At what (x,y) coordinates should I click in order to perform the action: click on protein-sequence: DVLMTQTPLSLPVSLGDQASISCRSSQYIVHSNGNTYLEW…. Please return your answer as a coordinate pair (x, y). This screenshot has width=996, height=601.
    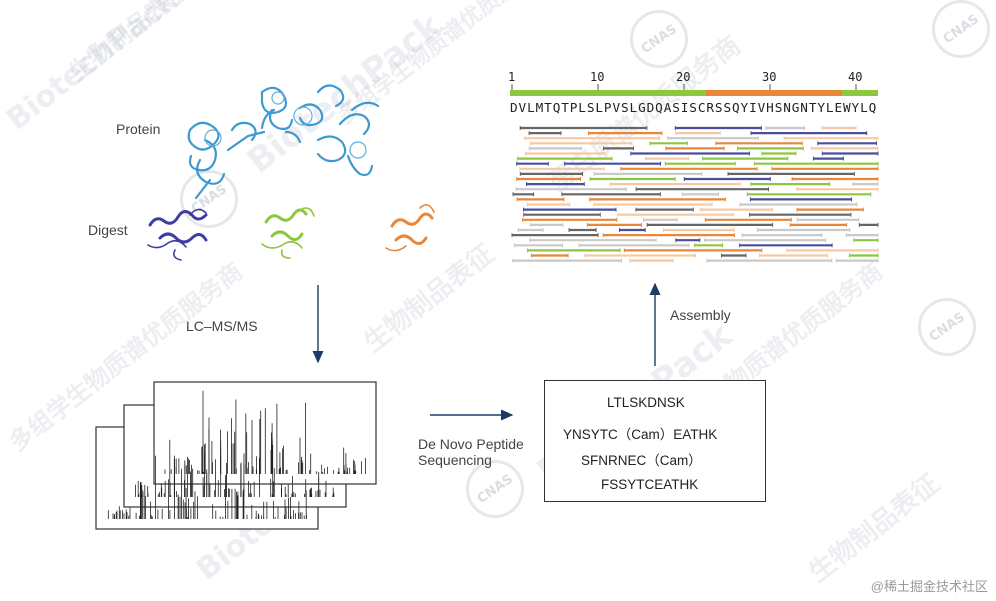
    Looking at the image, I should click on (694, 107).